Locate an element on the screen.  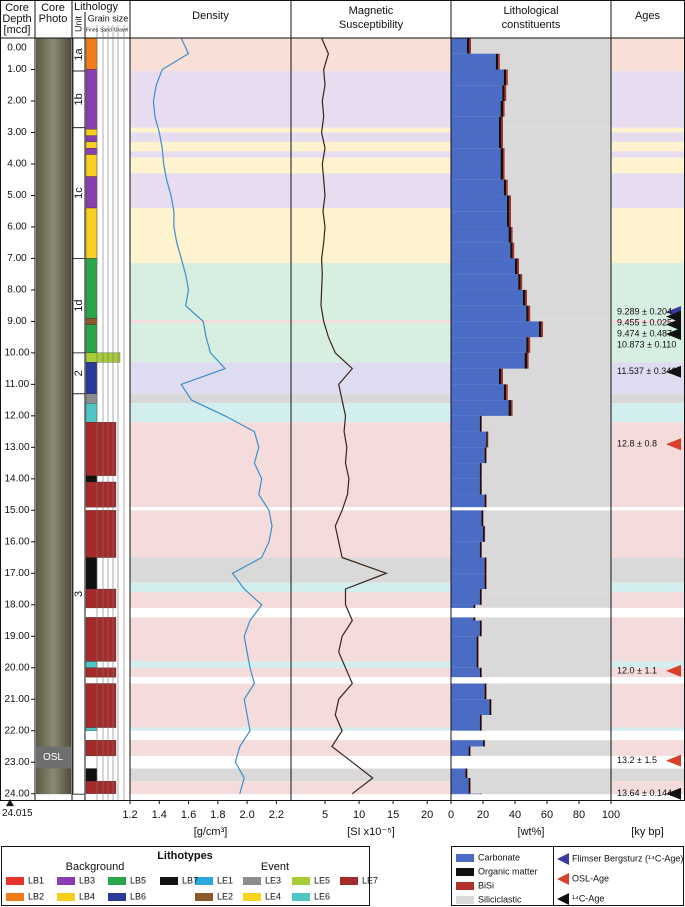
x-tick-label: 40 is located at coordinates (515, 815).